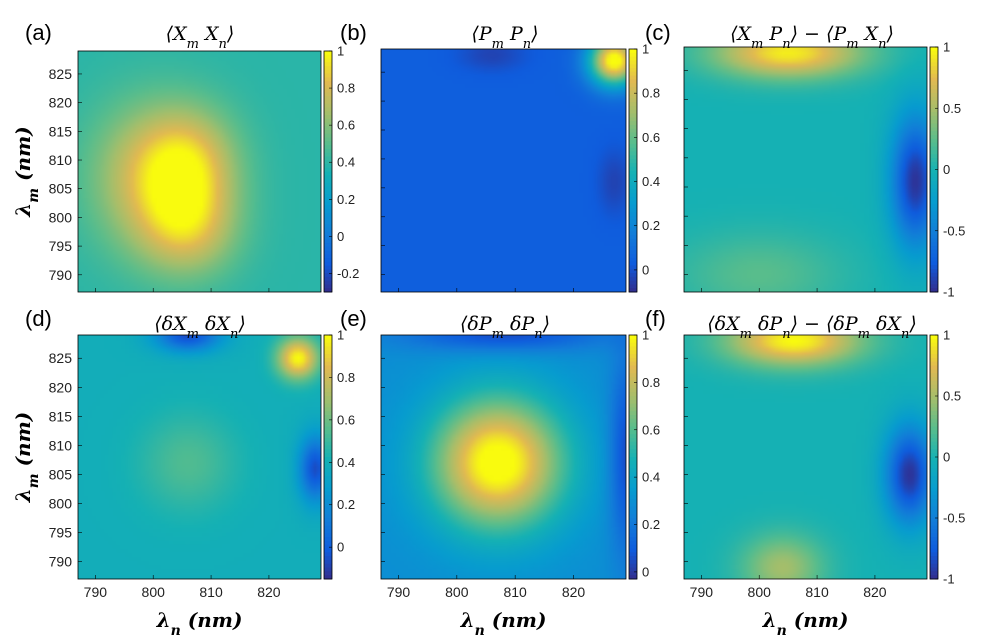  What do you see at coordinates (340, 236) in the screenshot?
I see `colorbar-tick-label: 0` at bounding box center [340, 236].